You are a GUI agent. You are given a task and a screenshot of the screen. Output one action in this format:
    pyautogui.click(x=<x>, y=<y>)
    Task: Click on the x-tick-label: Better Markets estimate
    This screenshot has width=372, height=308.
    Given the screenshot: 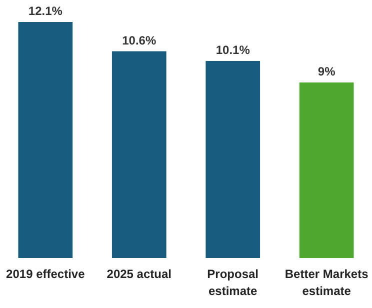 What is the action you would take?
    pyautogui.click(x=326, y=282)
    